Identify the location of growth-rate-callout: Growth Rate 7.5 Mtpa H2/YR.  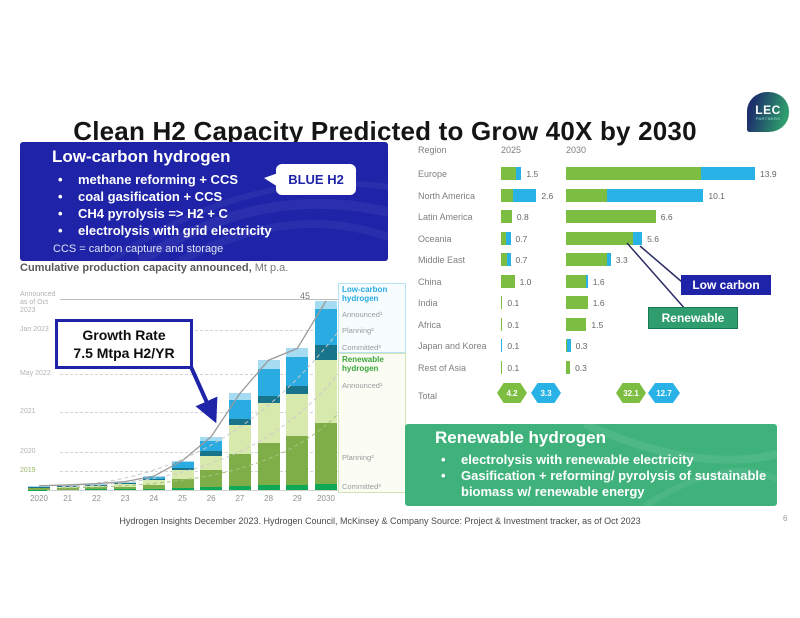
(124, 344).